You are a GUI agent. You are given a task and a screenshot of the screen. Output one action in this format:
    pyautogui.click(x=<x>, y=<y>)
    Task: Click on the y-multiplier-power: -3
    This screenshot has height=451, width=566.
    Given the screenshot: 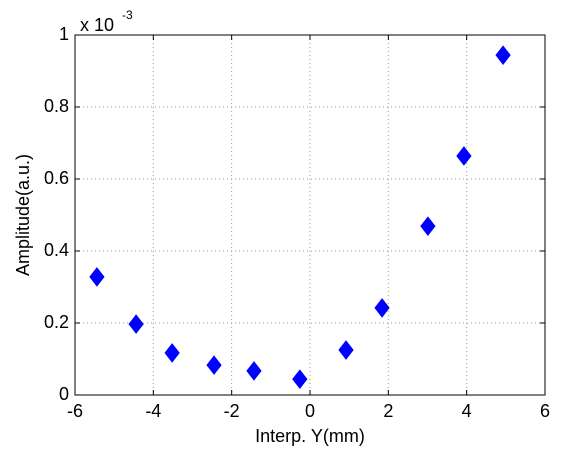 What is the action you would take?
    pyautogui.click(x=127, y=15)
    